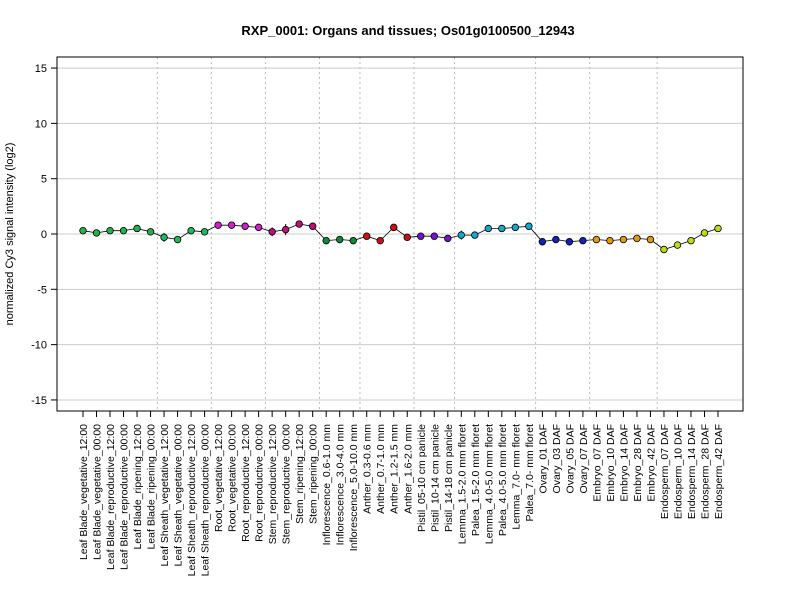  I want to click on x-tick-label: Leaf Sheath_vegetative_12:00, so click(165, 495).